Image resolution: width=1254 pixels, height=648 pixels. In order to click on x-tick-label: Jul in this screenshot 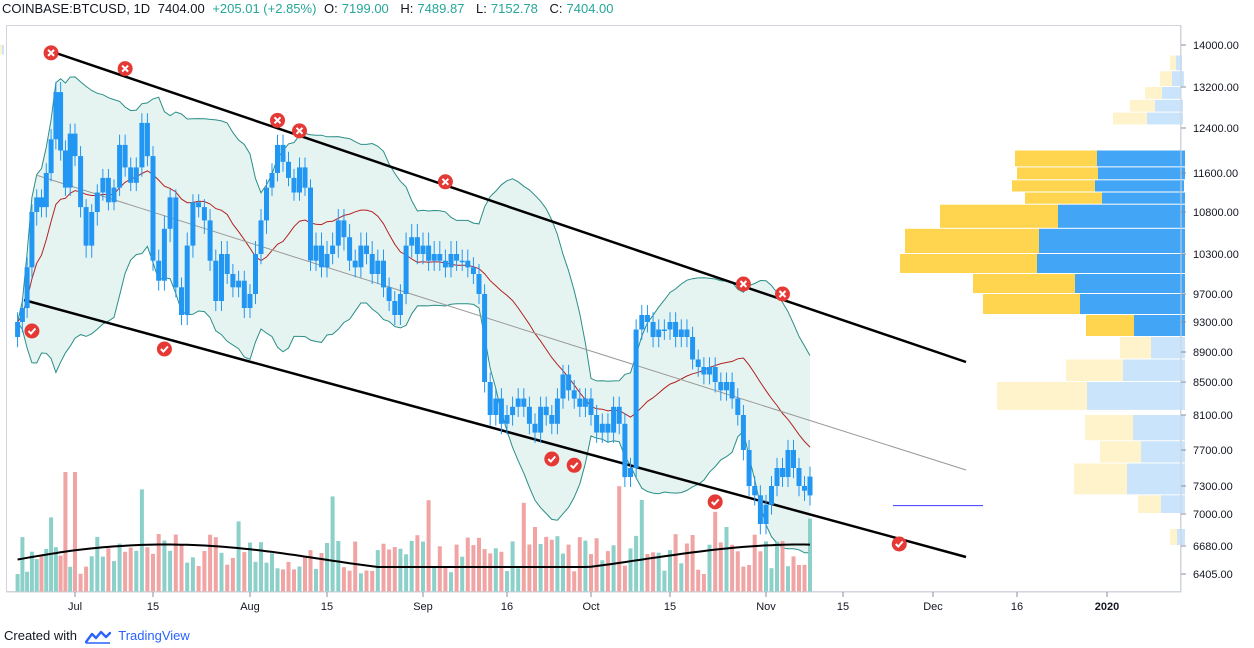, I will do `click(75, 607)`.